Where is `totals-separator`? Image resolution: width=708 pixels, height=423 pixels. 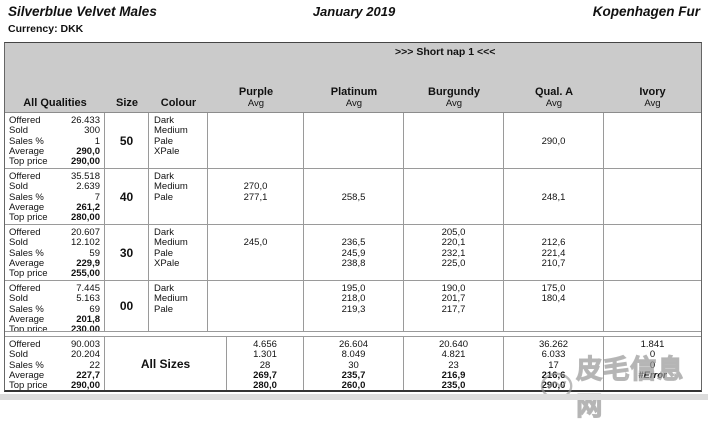 totals-separator is located at coordinates (353, 334).